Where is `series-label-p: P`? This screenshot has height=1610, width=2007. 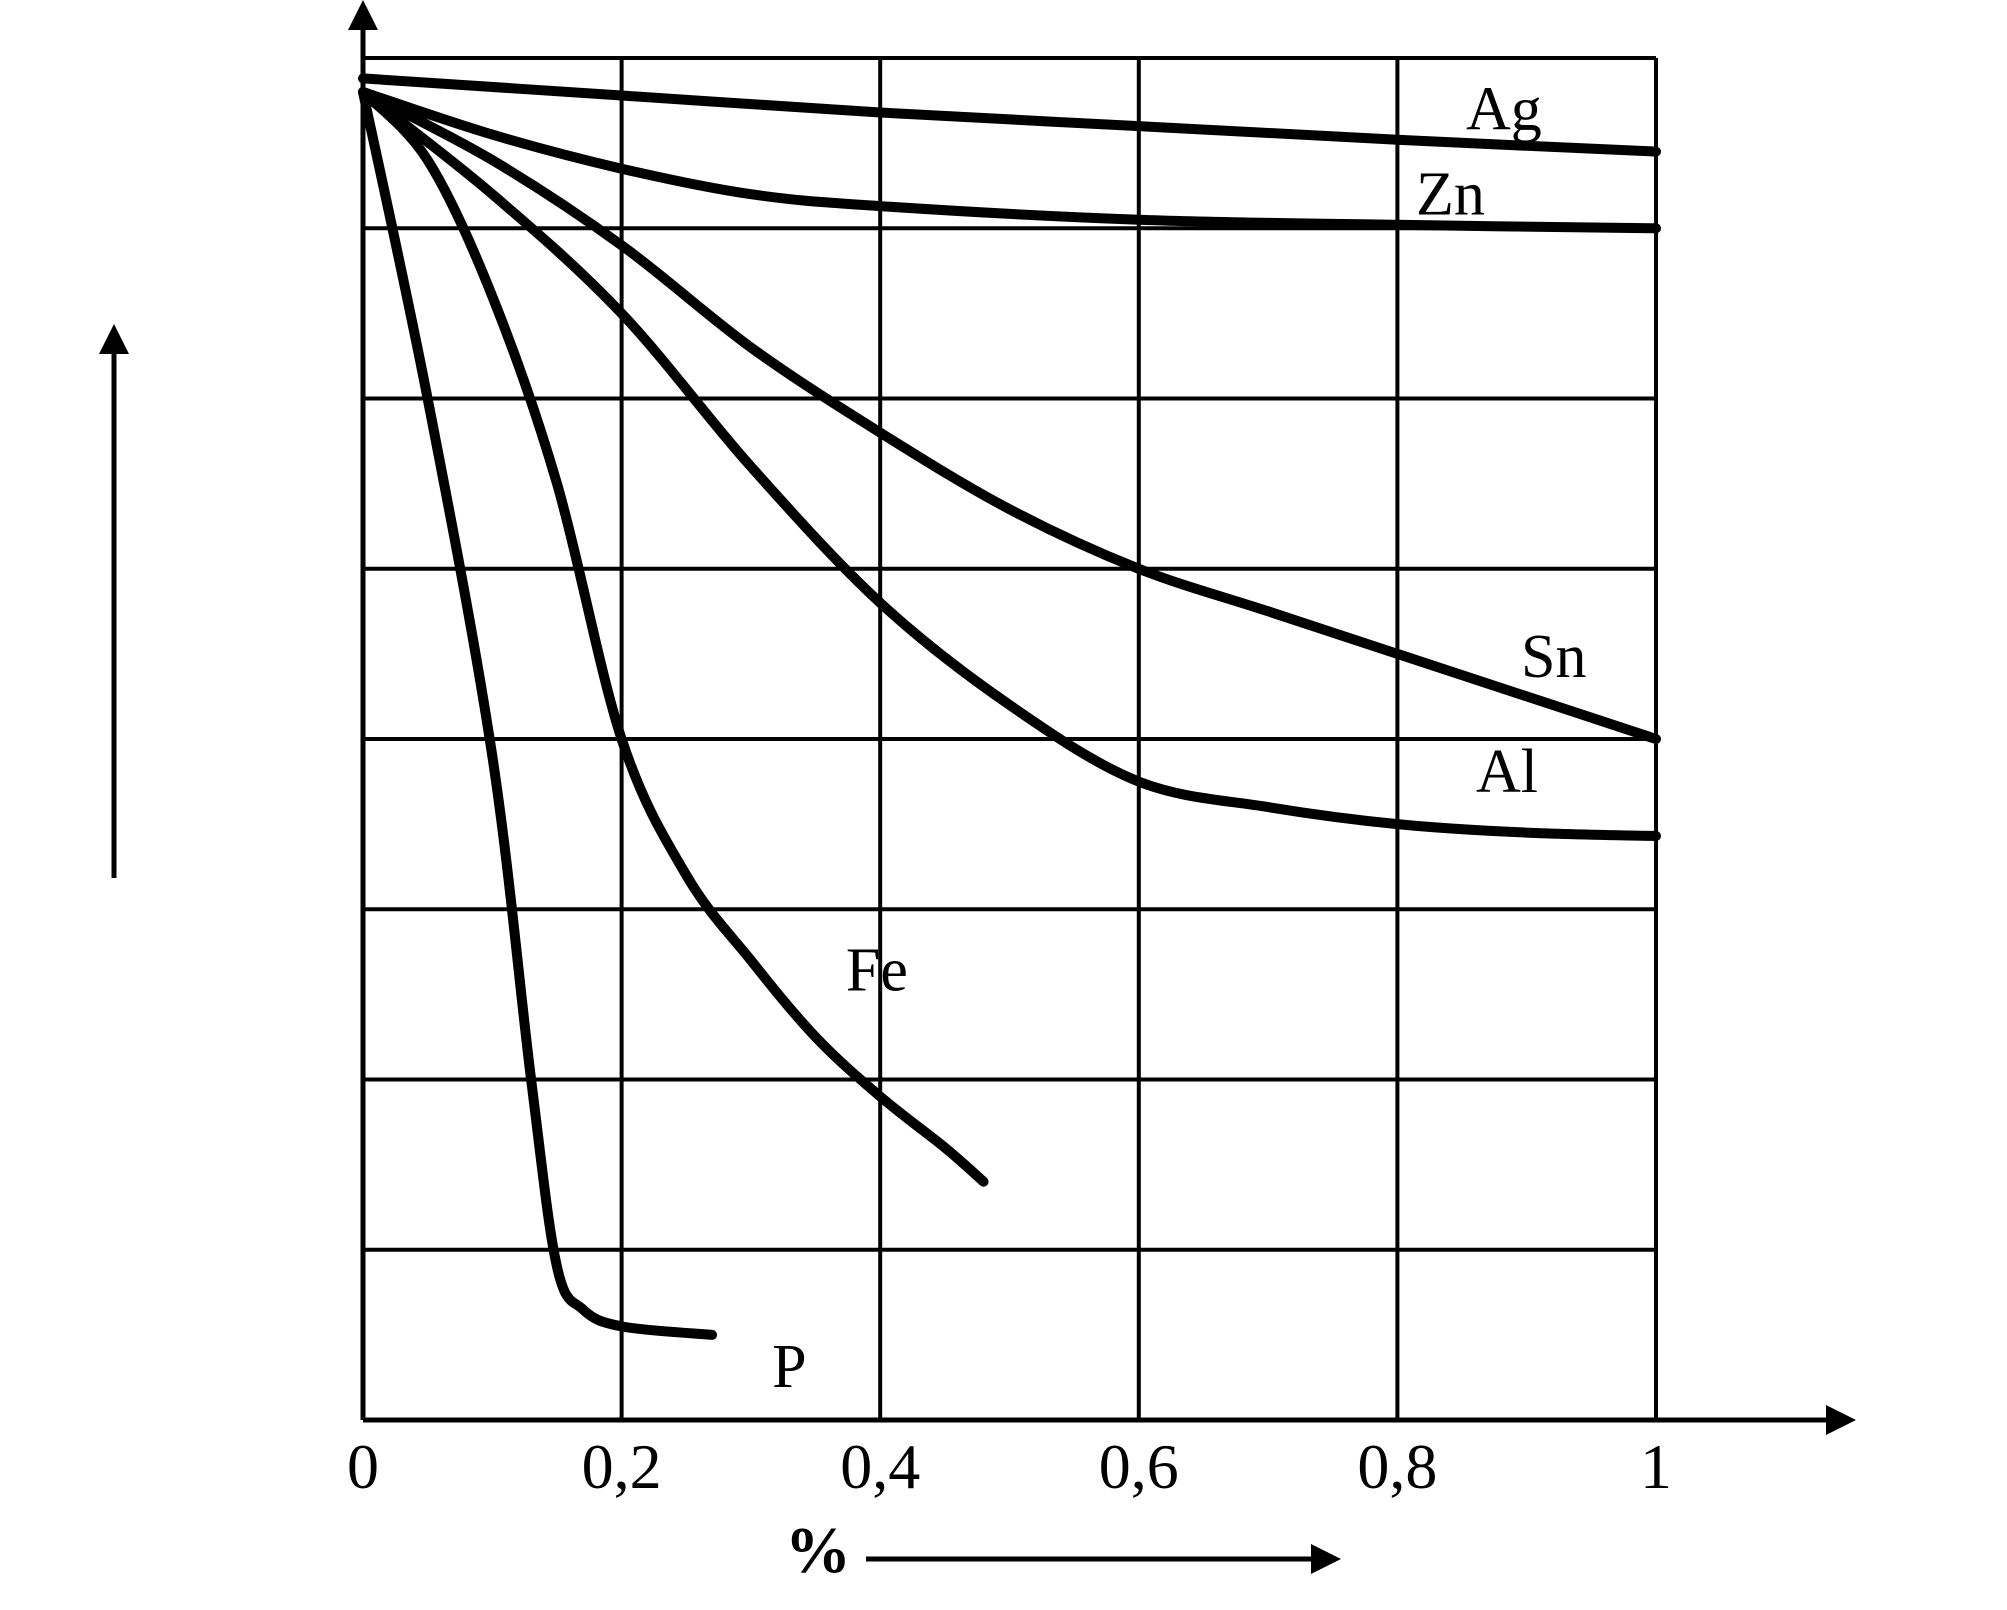
series-label-p: P is located at coordinates (789, 1367).